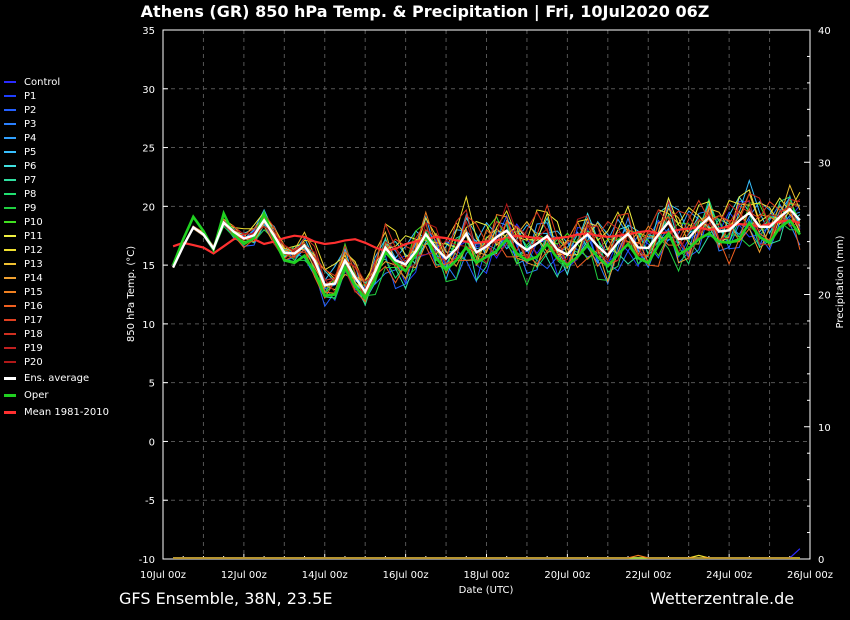 Image resolution: width=850 pixels, height=620 pixels. Describe the element at coordinates (30, 96) in the screenshot. I see `legend-label: P1` at that location.